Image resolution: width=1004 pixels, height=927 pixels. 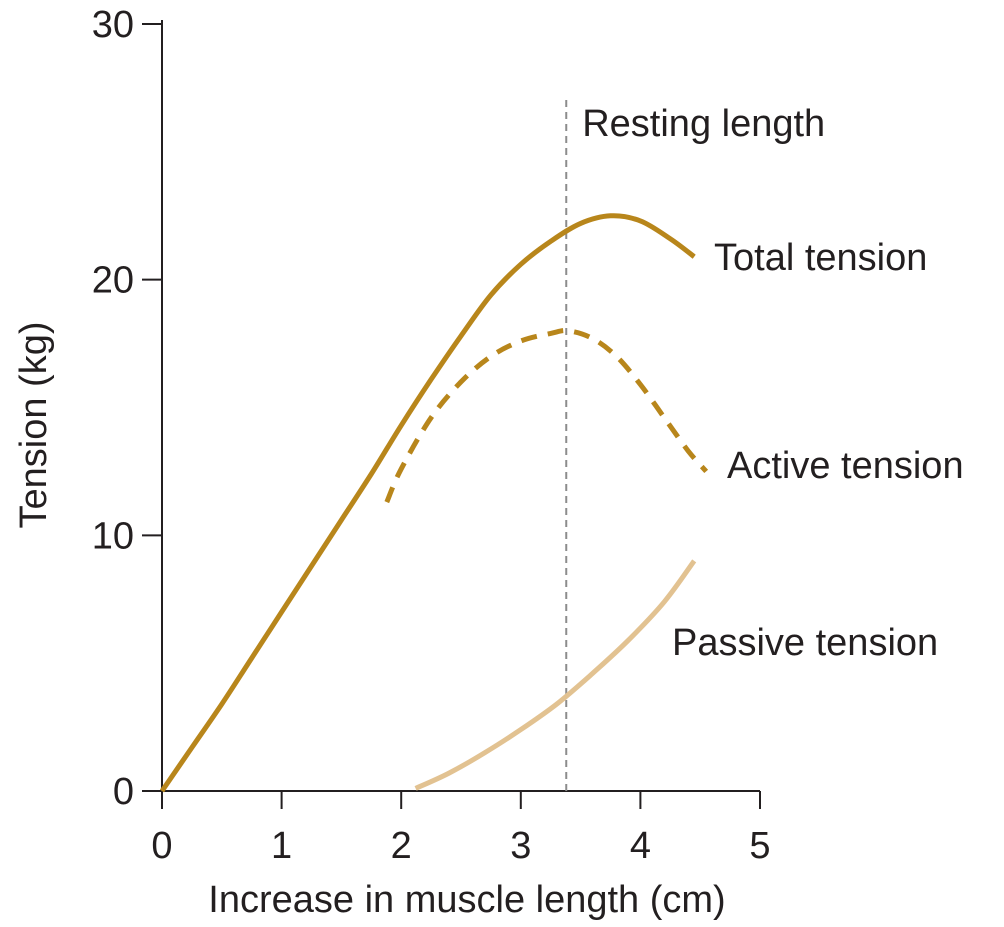 I want to click on x-tick-label: 0, so click(x=161, y=846).